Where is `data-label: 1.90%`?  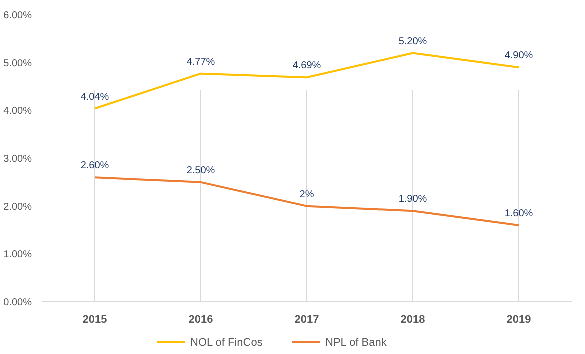 data-label: 1.90% is located at coordinates (413, 200).